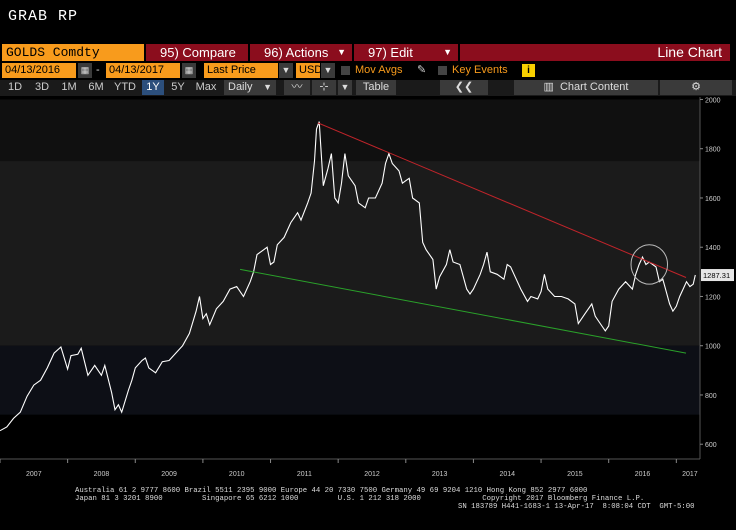 The image size is (736, 530). What do you see at coordinates (15, 87) in the screenshot?
I see `period-1d: 1D` at bounding box center [15, 87].